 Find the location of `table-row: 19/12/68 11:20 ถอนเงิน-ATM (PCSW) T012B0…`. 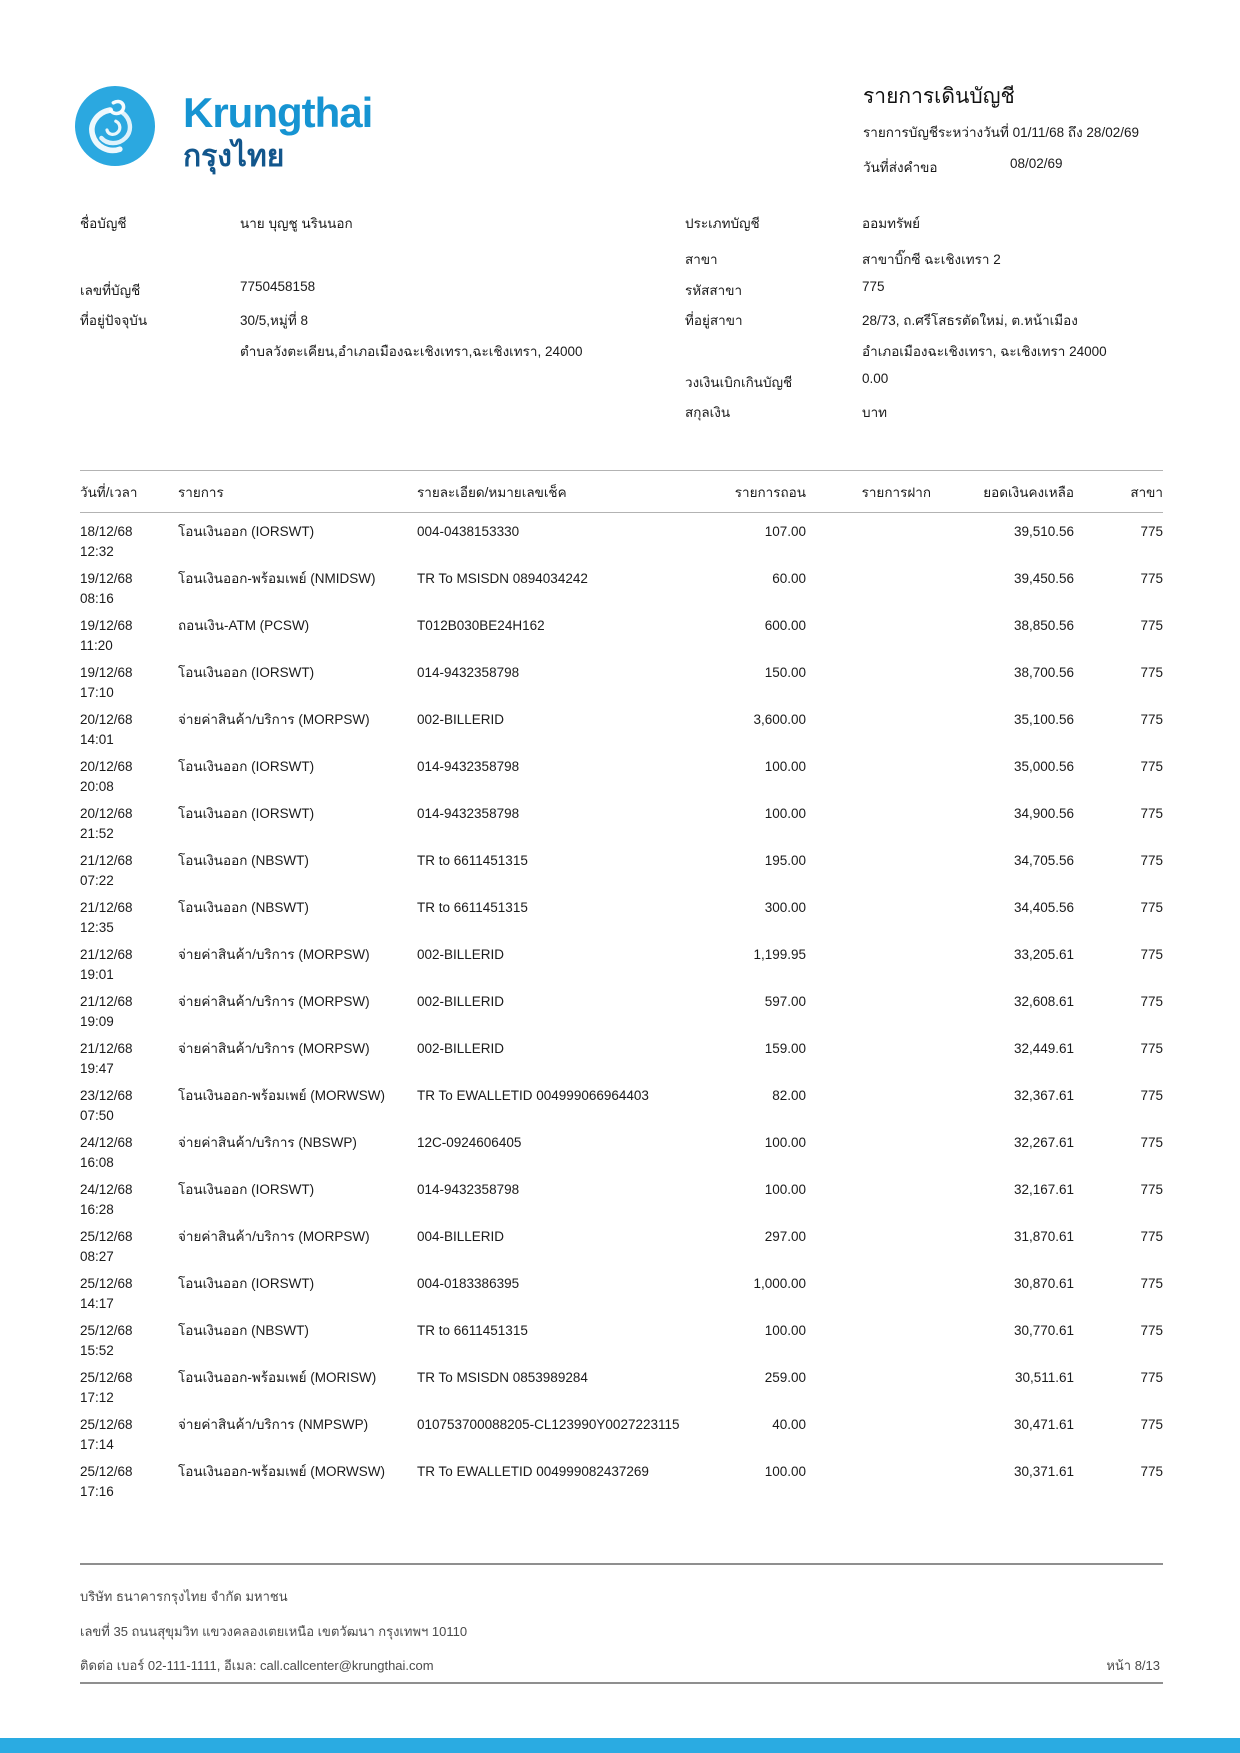

table-row: 19/12/68 11:20 ถอนเงิน-ATM (PCSW) T012B0… is located at coordinates (621, 630).